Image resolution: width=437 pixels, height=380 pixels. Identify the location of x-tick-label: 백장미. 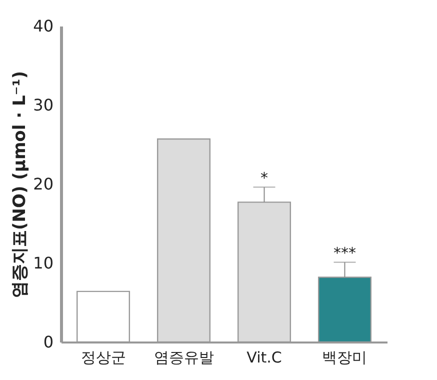
(345, 357).